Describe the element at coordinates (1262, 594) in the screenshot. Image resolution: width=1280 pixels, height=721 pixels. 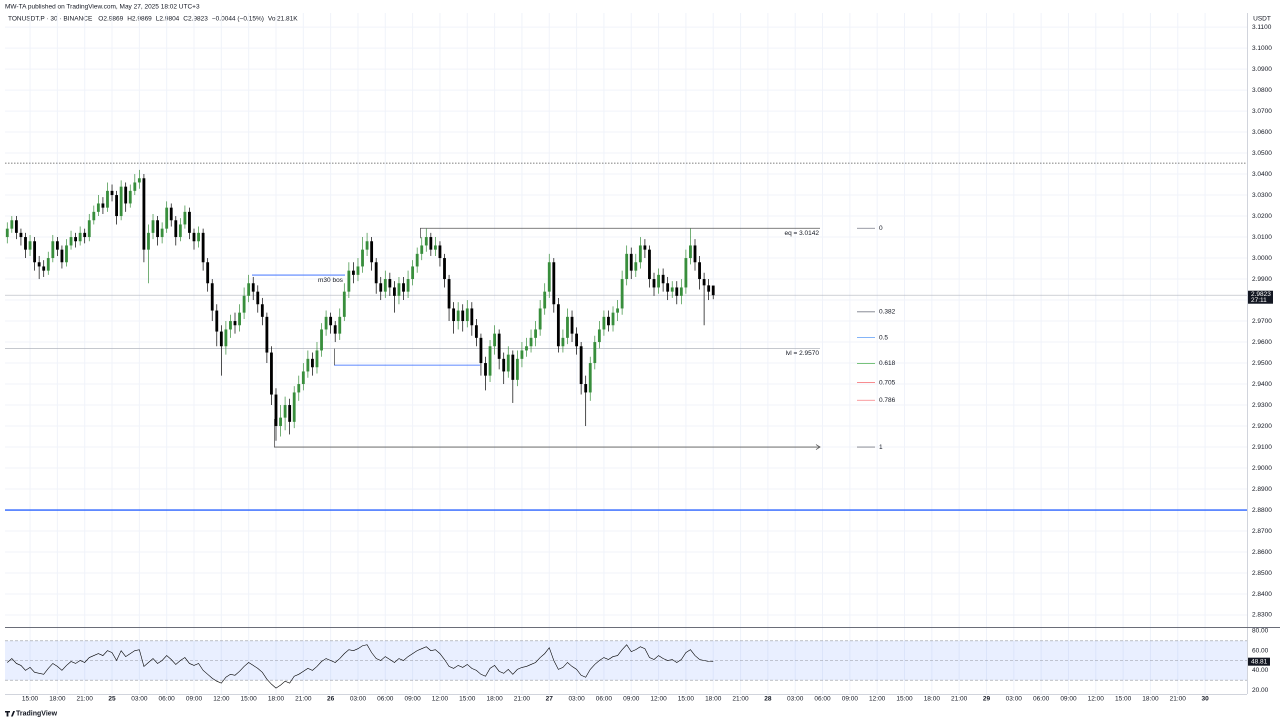
I see `y-tick-label: 2.8400` at that location.